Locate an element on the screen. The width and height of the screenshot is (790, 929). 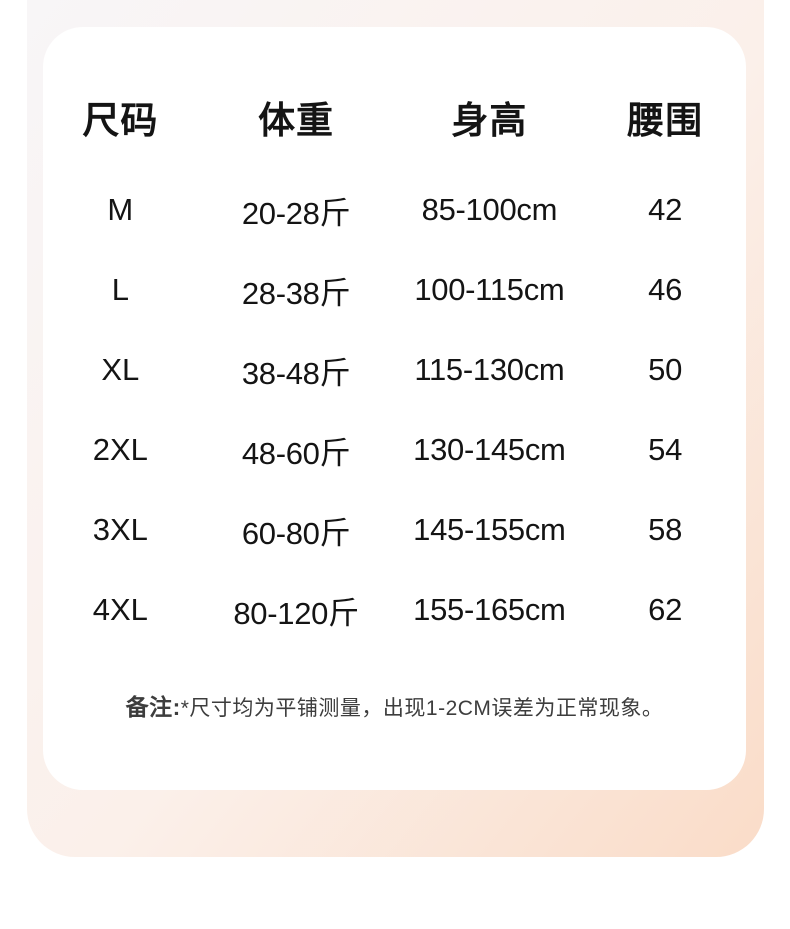
measurement-note: 备注:*尺寸均为平铺测量，出现1-2CM误差为正常现象。 is located at coordinates (394, 705).